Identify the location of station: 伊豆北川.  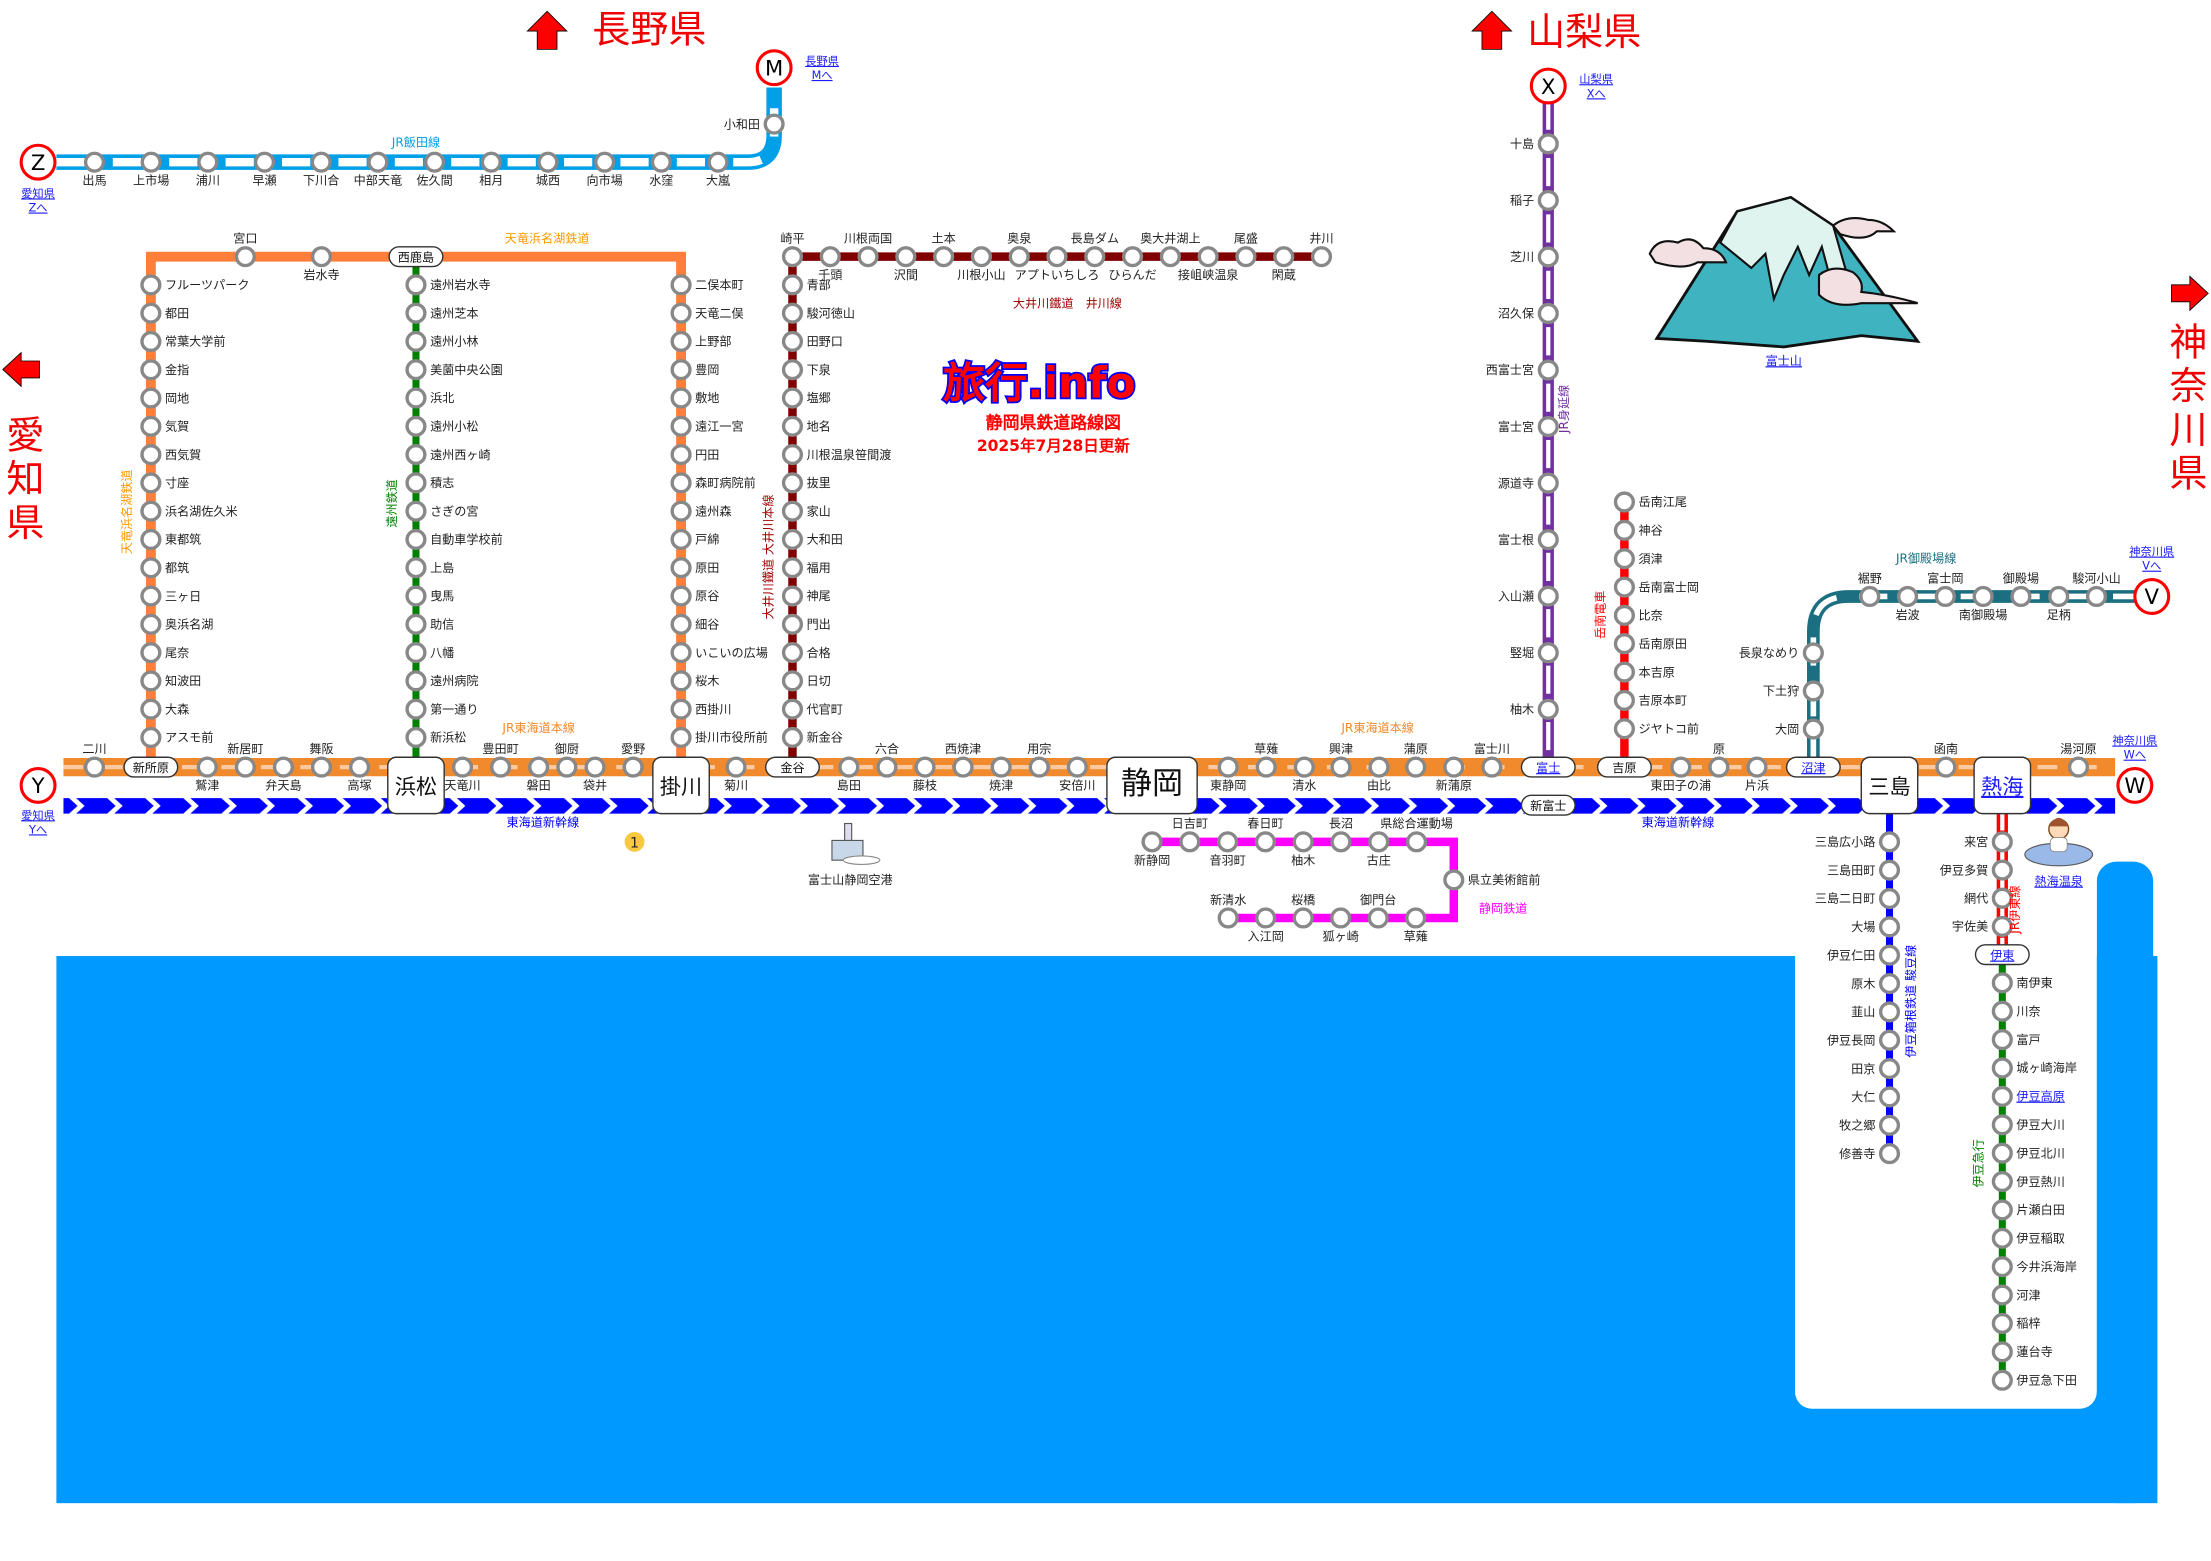
(2028, 1153).